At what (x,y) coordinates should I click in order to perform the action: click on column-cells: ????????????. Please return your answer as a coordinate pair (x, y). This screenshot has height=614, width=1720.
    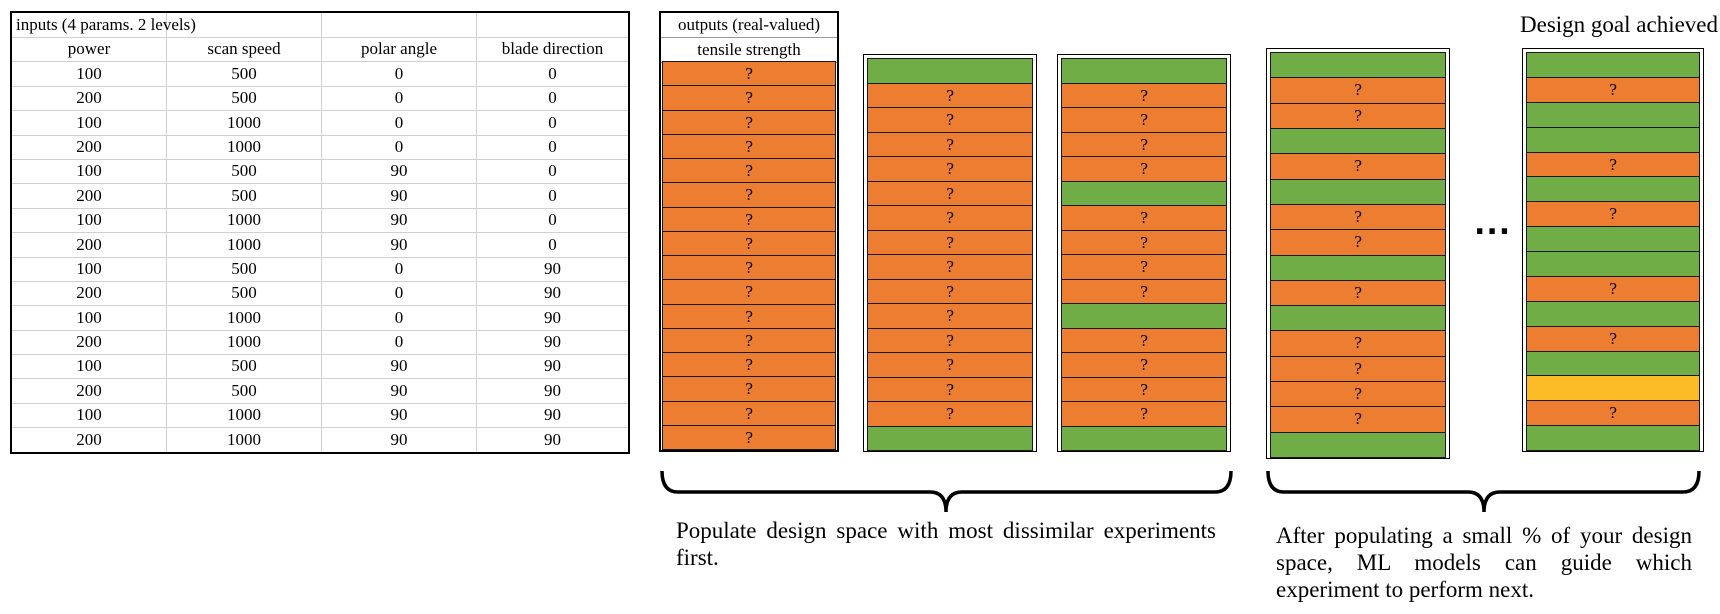
    Looking at the image, I should click on (1144, 254).